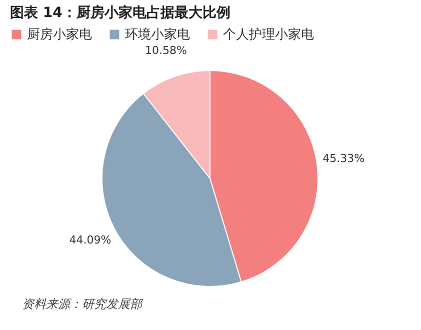 The height and width of the screenshot is (330, 421). I want to click on legend-label: 厨房小家电, so click(59, 34).